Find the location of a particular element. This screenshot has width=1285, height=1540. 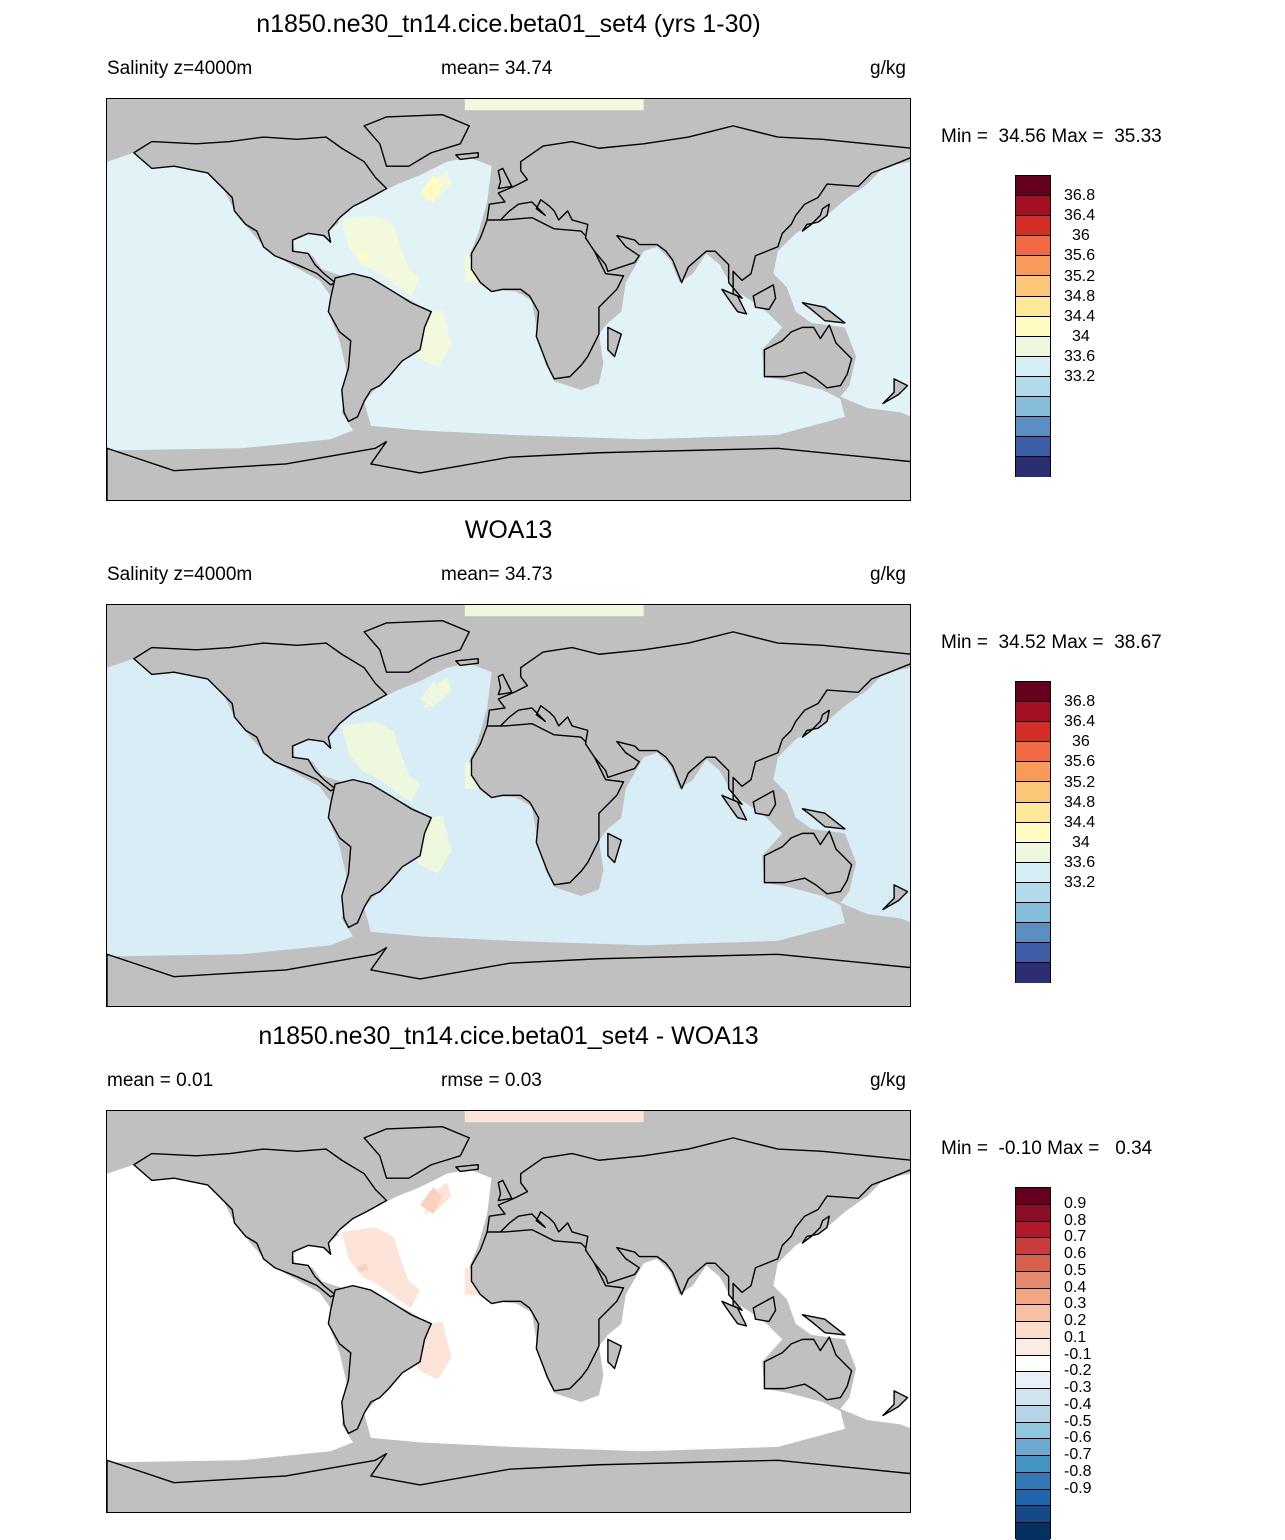

colorbar-tick-label: 0.8 is located at coordinates (1075, 1220).